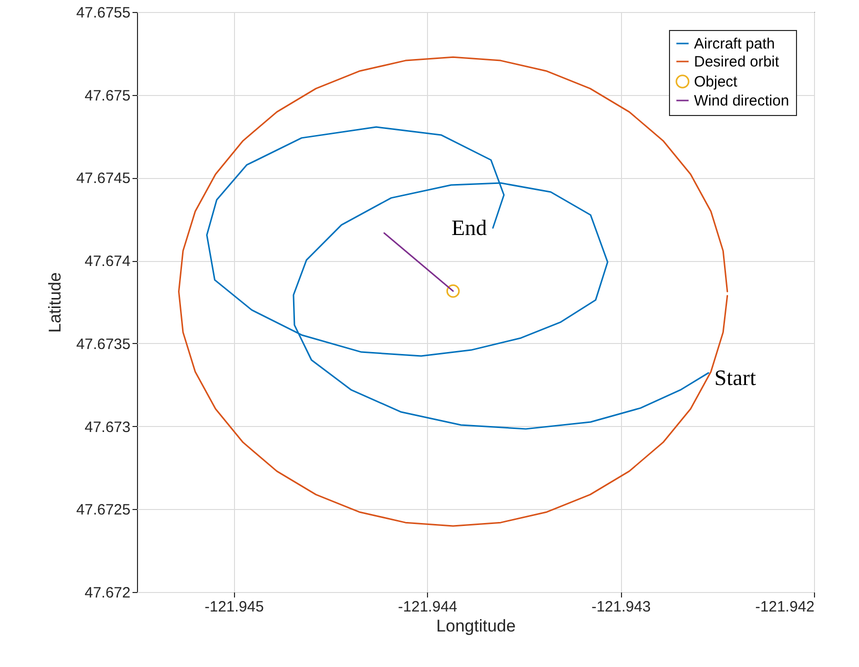 The image size is (859, 667). What do you see at coordinates (737, 62) in the screenshot?
I see `legend-label: Desired orbit` at bounding box center [737, 62].